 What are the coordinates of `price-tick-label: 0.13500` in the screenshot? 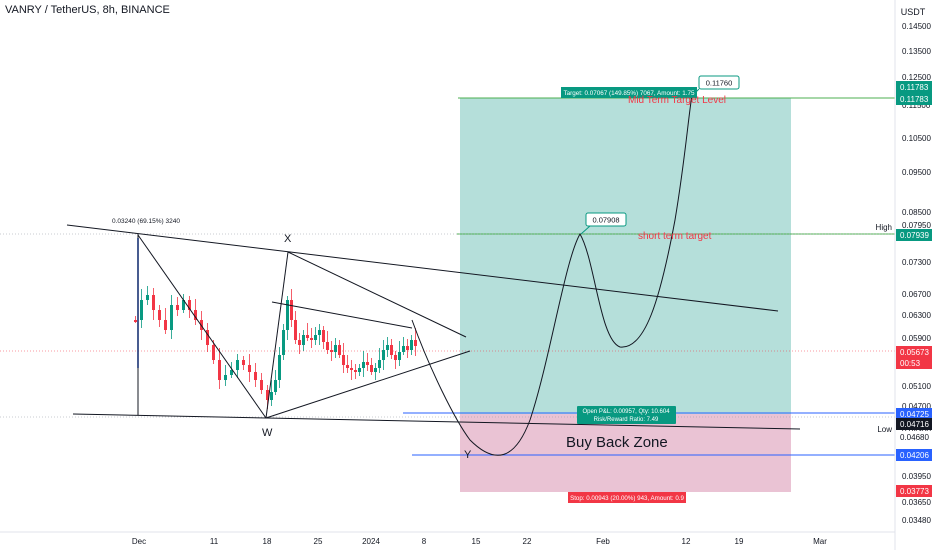 It's located at (916, 51).